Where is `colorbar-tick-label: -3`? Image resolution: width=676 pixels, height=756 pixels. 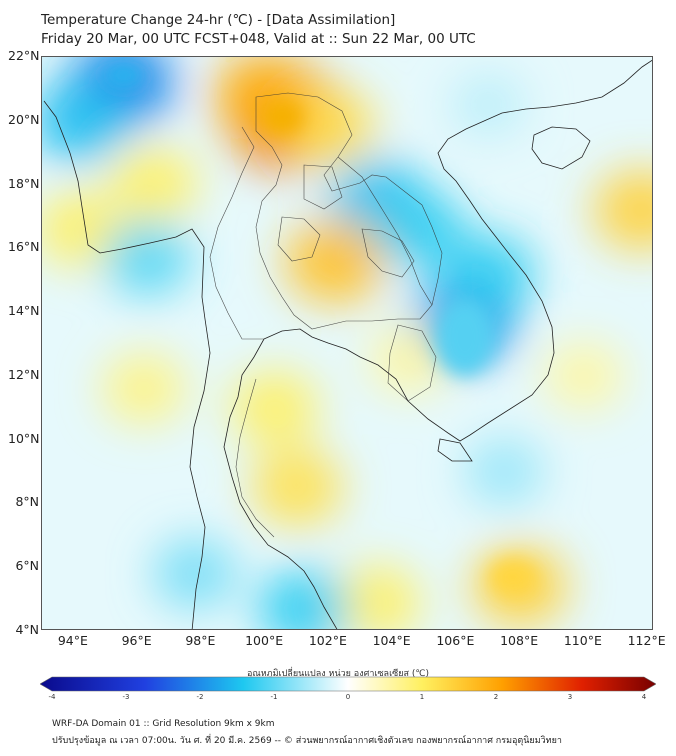 colorbar-tick-label: -3 is located at coordinates (126, 697).